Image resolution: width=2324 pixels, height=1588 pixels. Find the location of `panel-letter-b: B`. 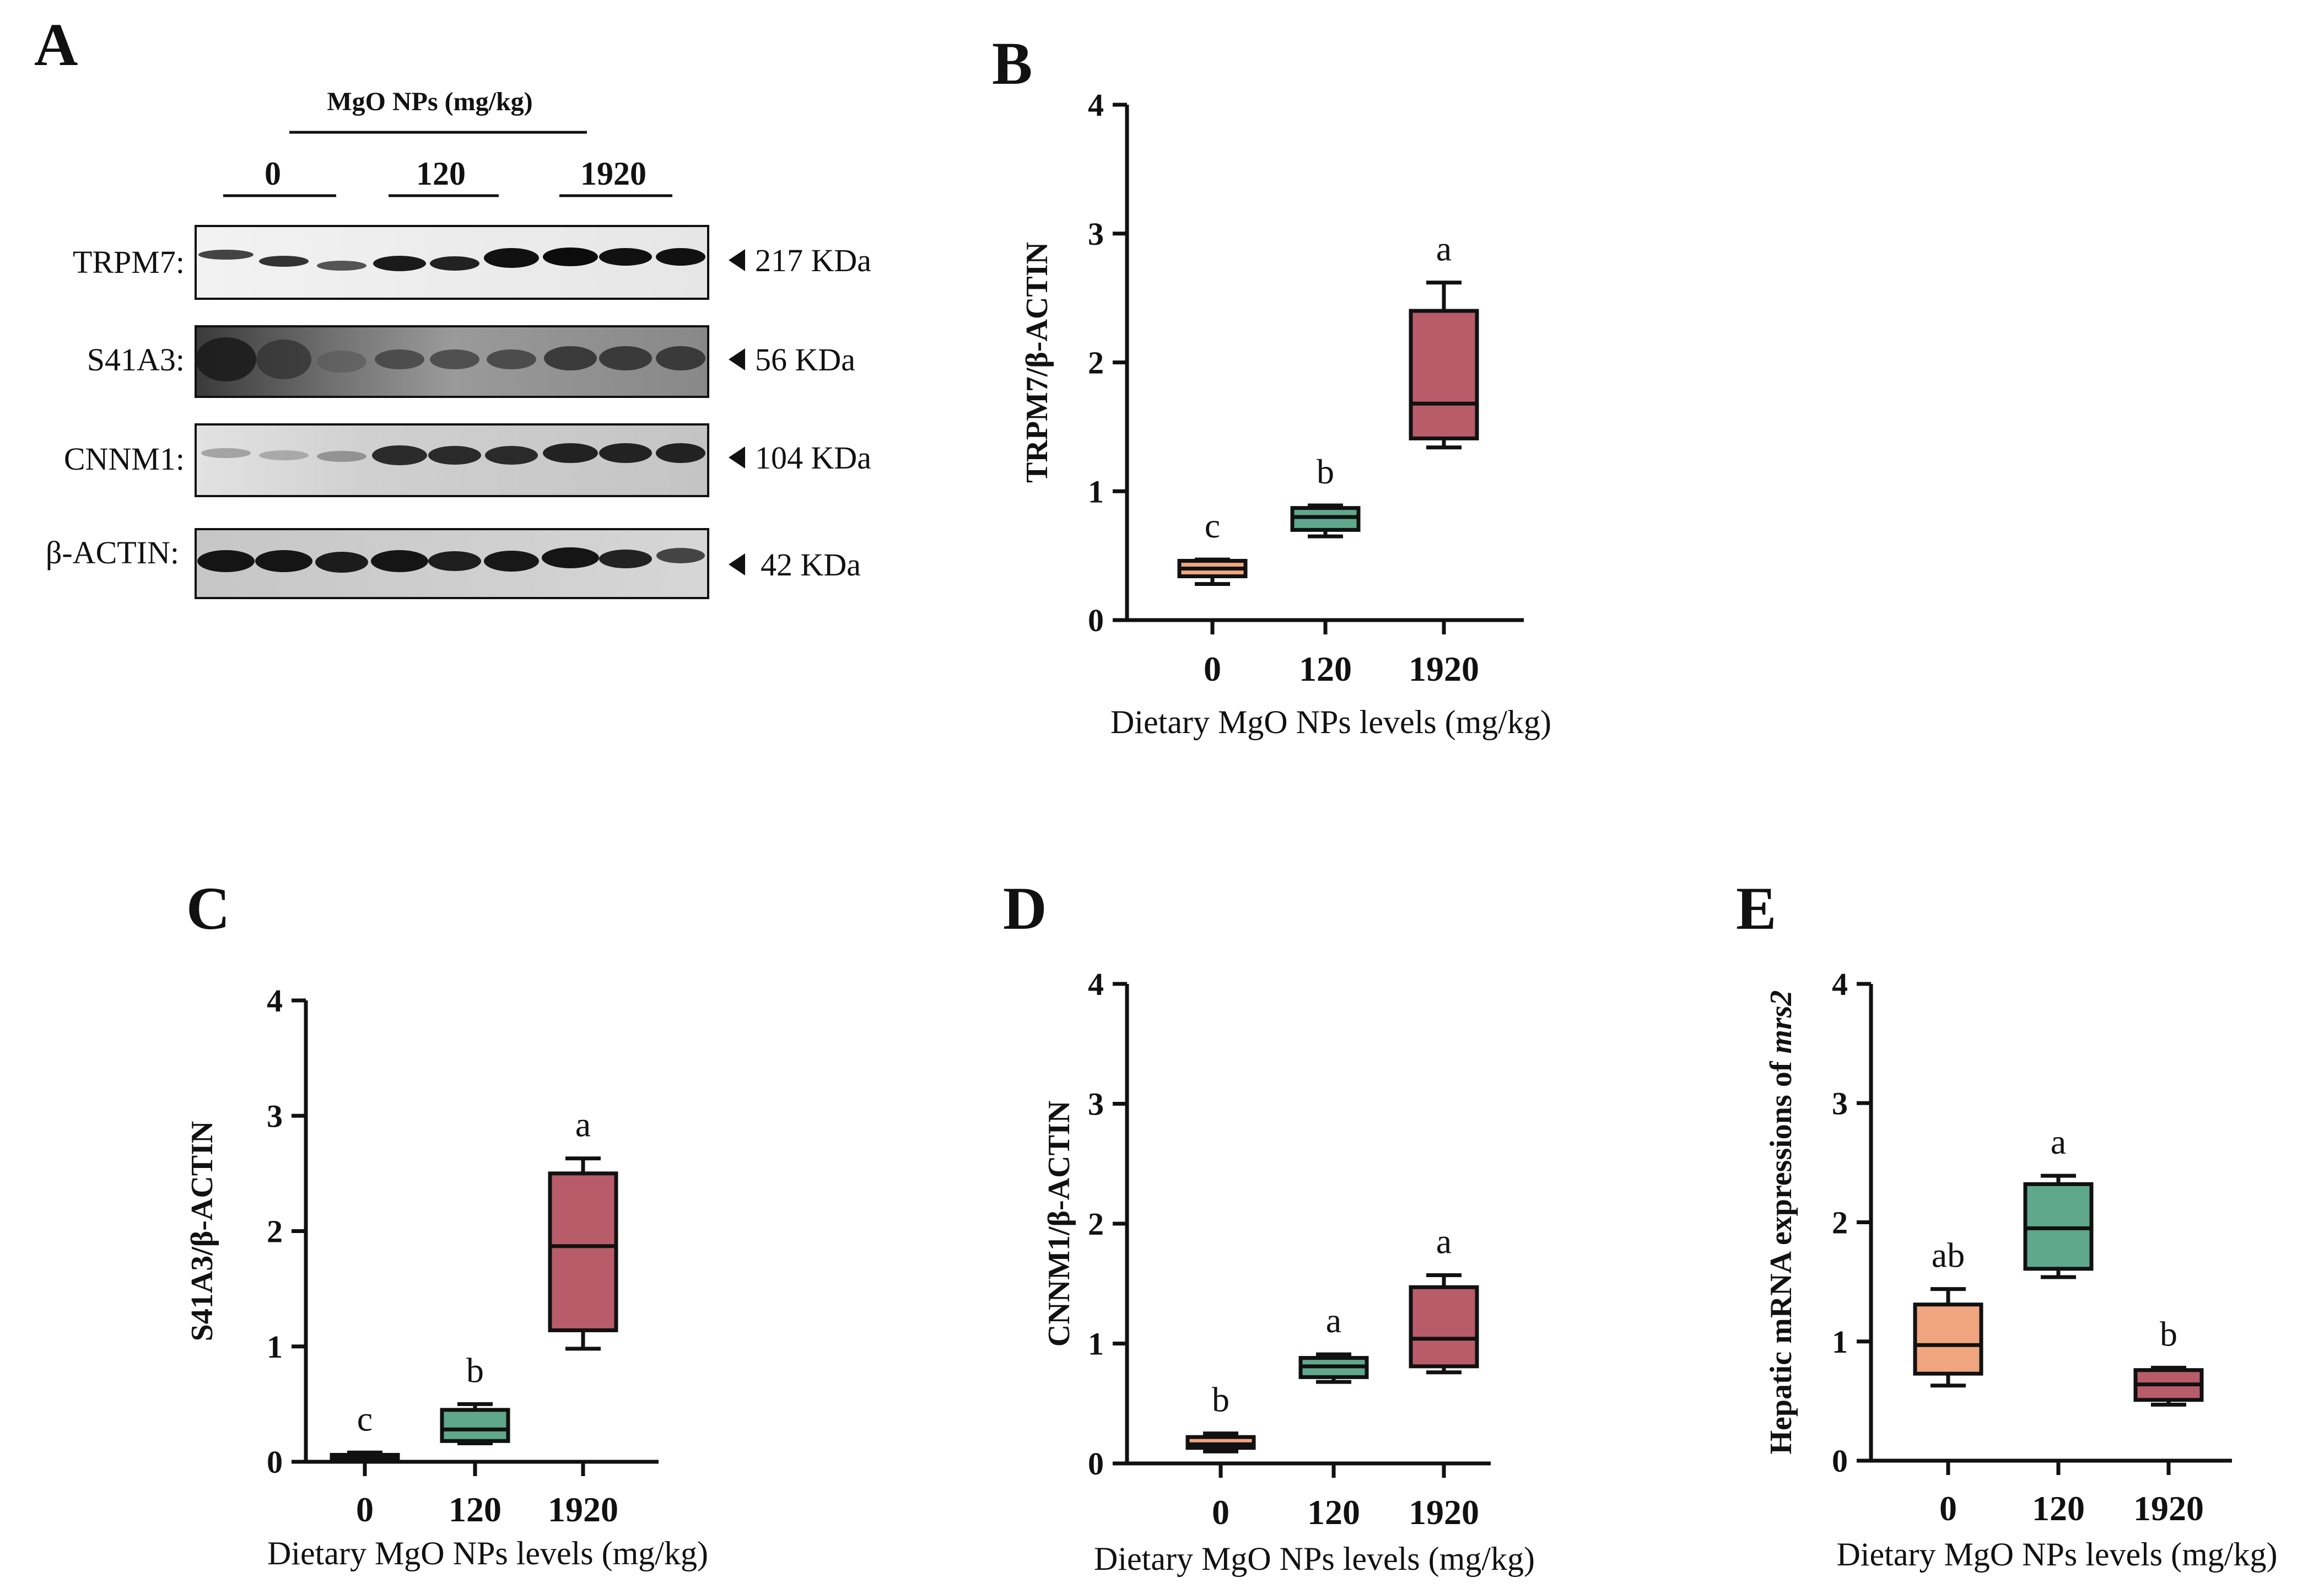

panel-letter-b: B is located at coordinates (1012, 63).